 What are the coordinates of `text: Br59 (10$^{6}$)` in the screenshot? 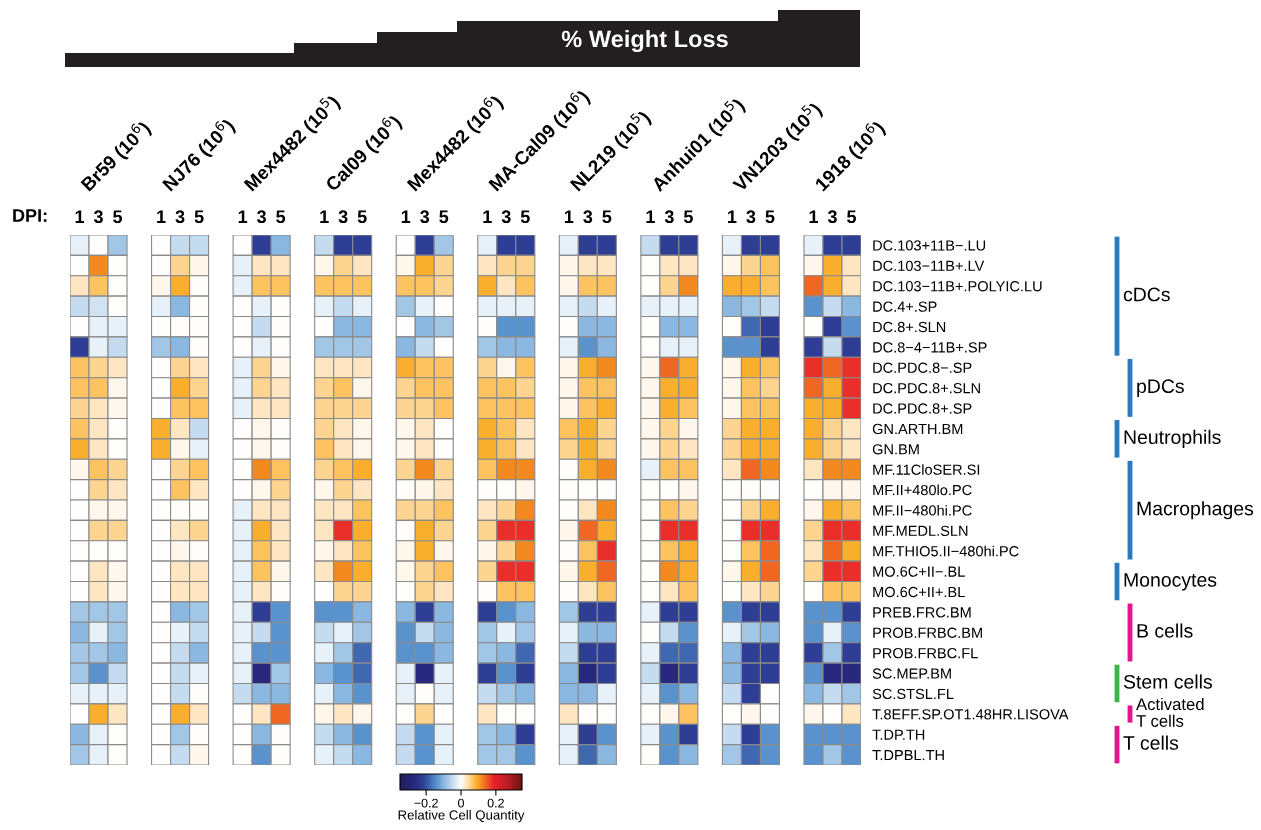 It's located at (115, 156).